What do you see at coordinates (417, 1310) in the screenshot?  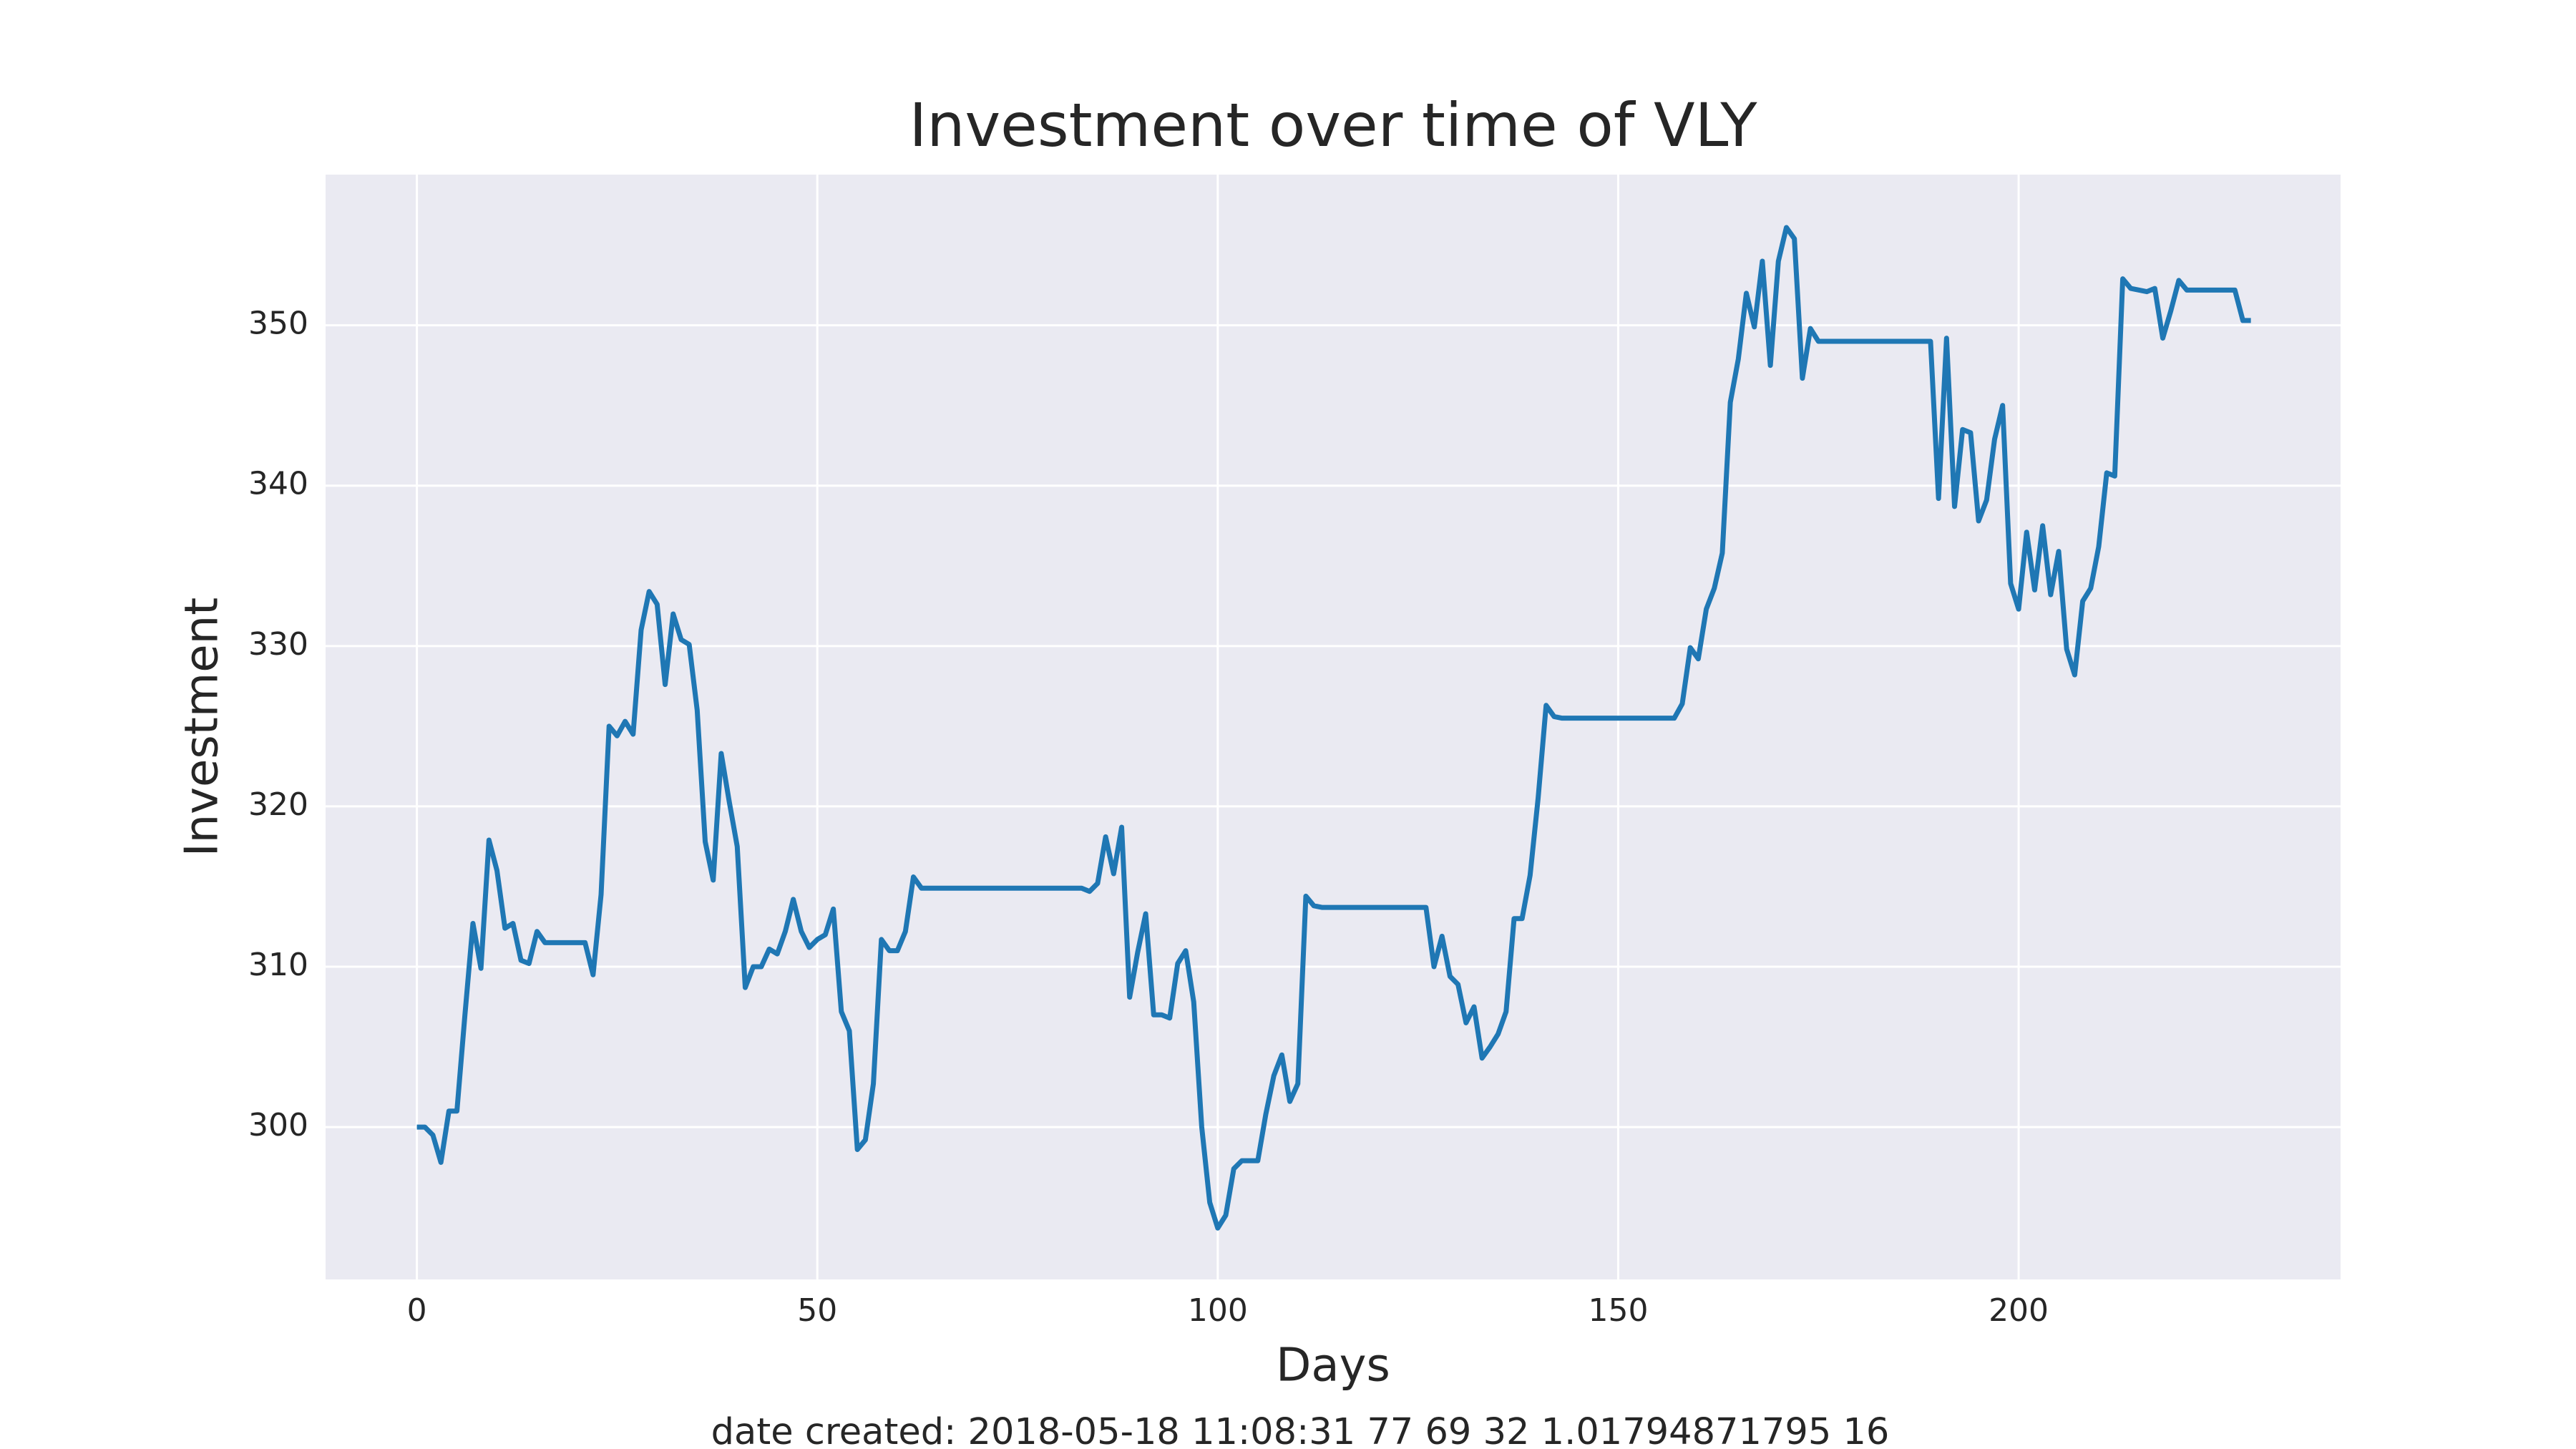 I see `x-tick-label: 0` at bounding box center [417, 1310].